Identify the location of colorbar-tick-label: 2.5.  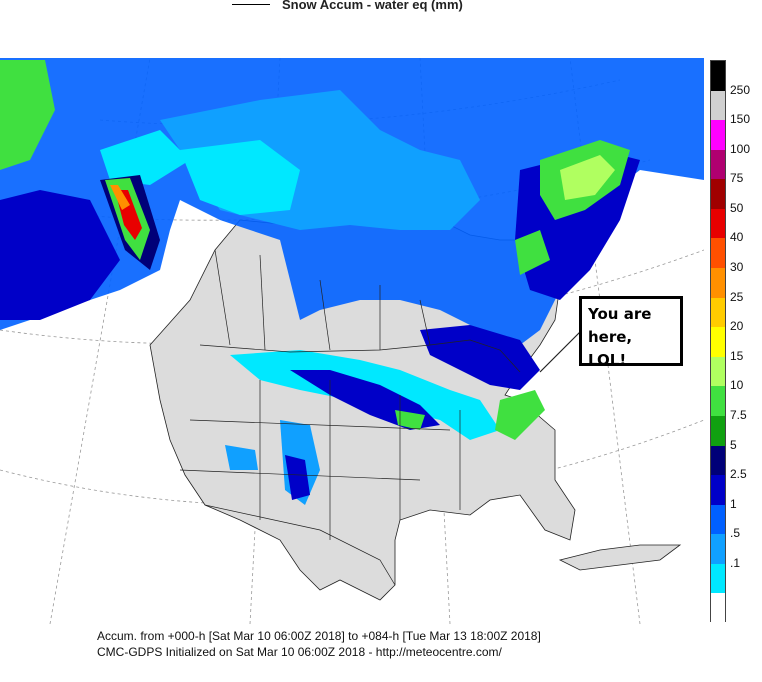
(738, 474).